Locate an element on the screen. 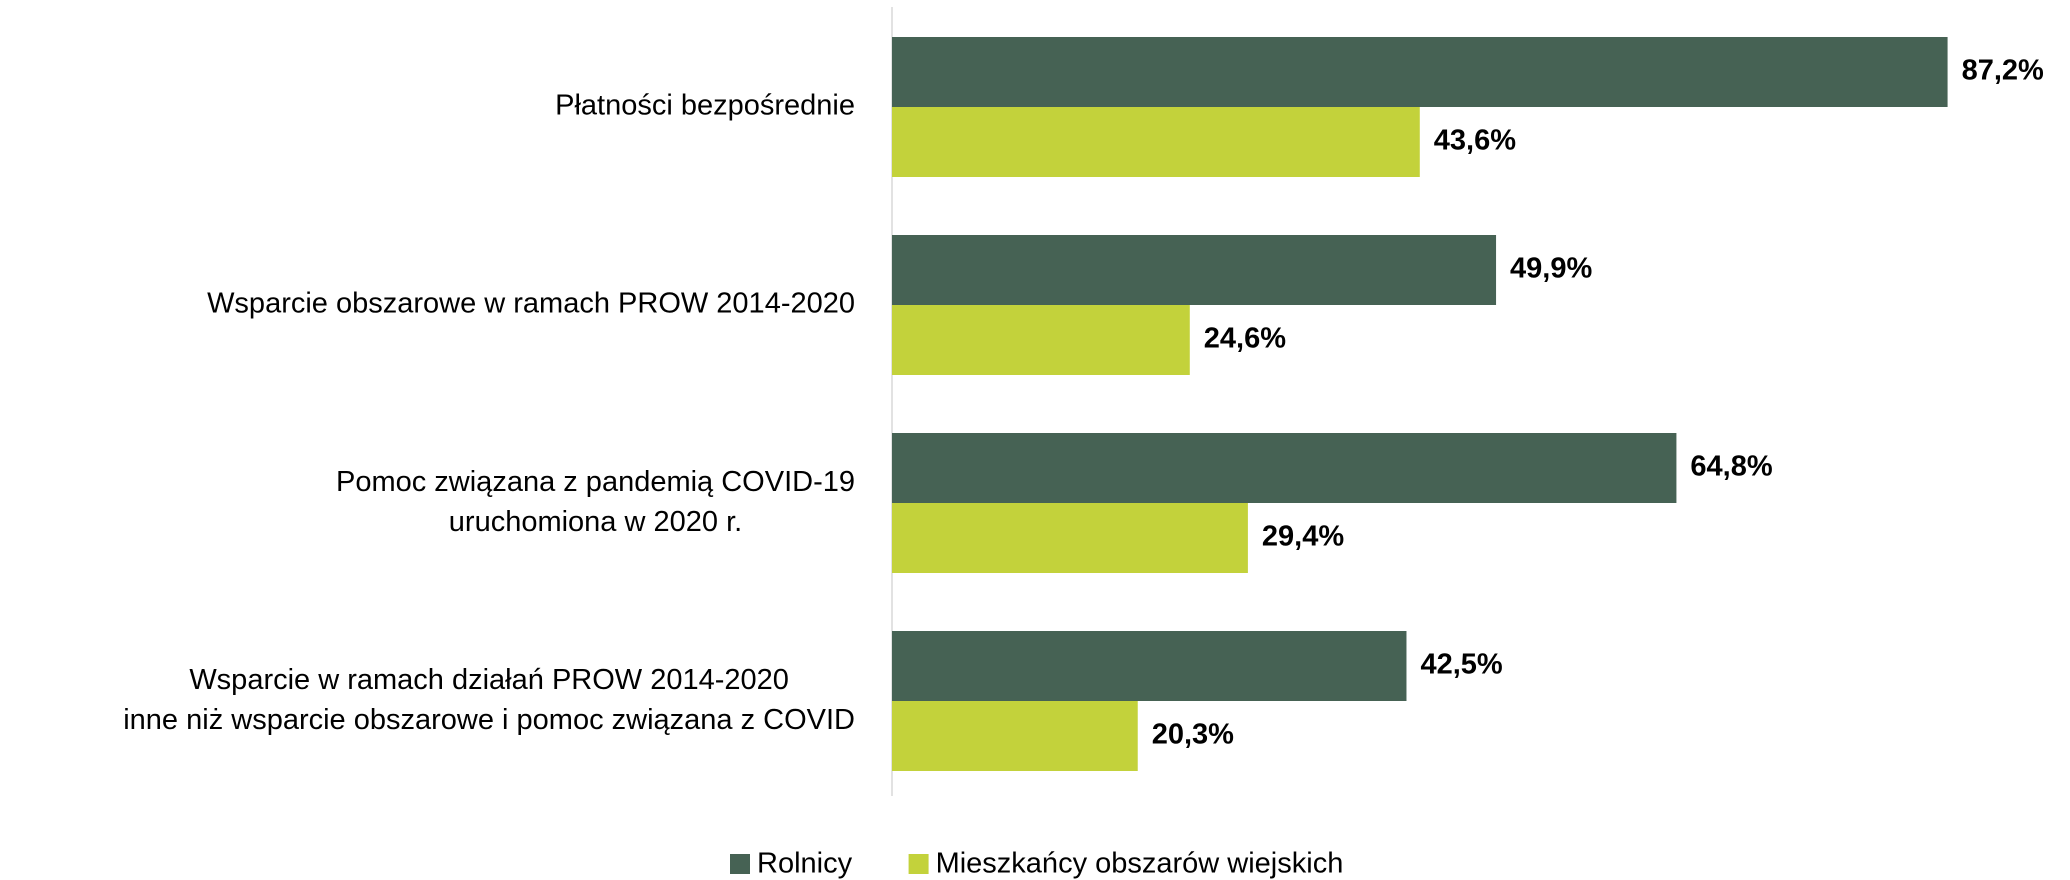 The image size is (2070, 880). category-label: Płatności bezpośrednie is located at coordinates (705, 106).